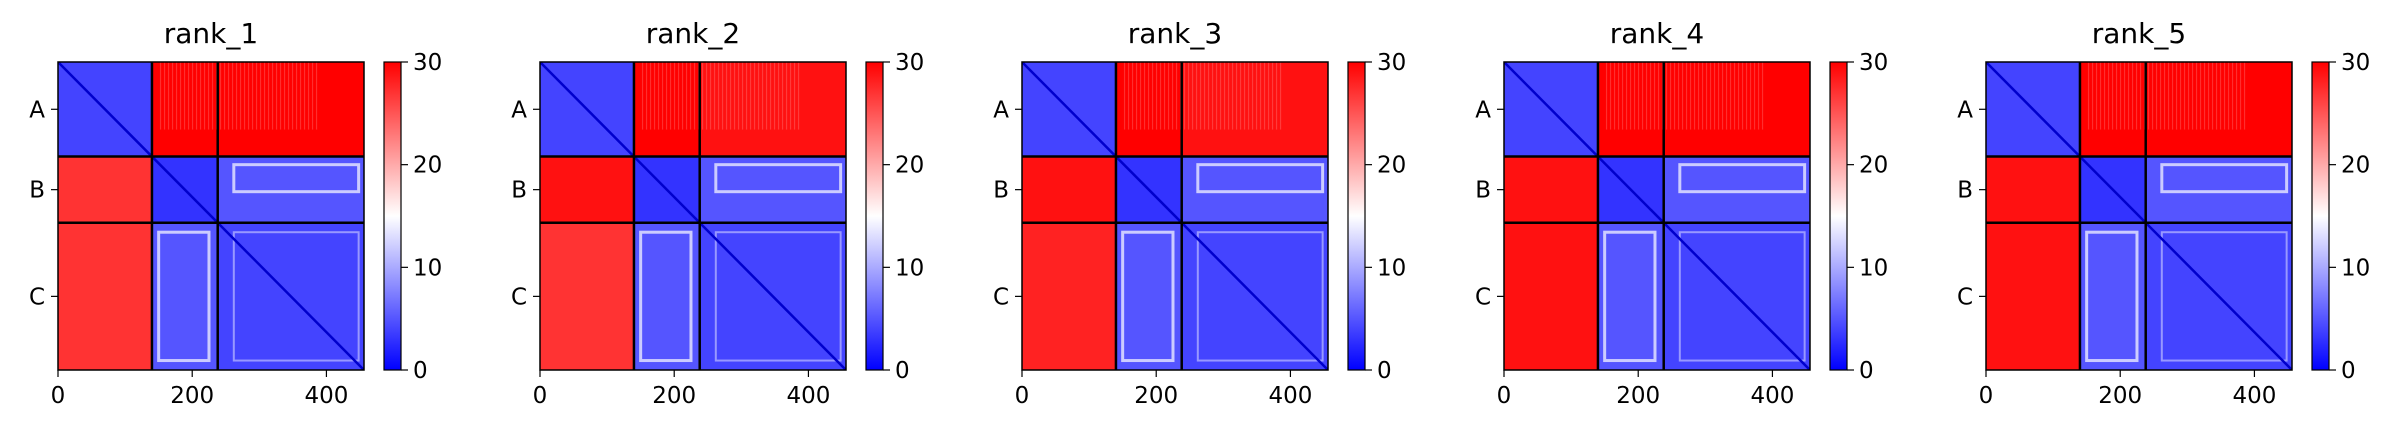  What do you see at coordinates (1175, 33) in the screenshot?
I see `panel-title: rank_3` at bounding box center [1175, 33].